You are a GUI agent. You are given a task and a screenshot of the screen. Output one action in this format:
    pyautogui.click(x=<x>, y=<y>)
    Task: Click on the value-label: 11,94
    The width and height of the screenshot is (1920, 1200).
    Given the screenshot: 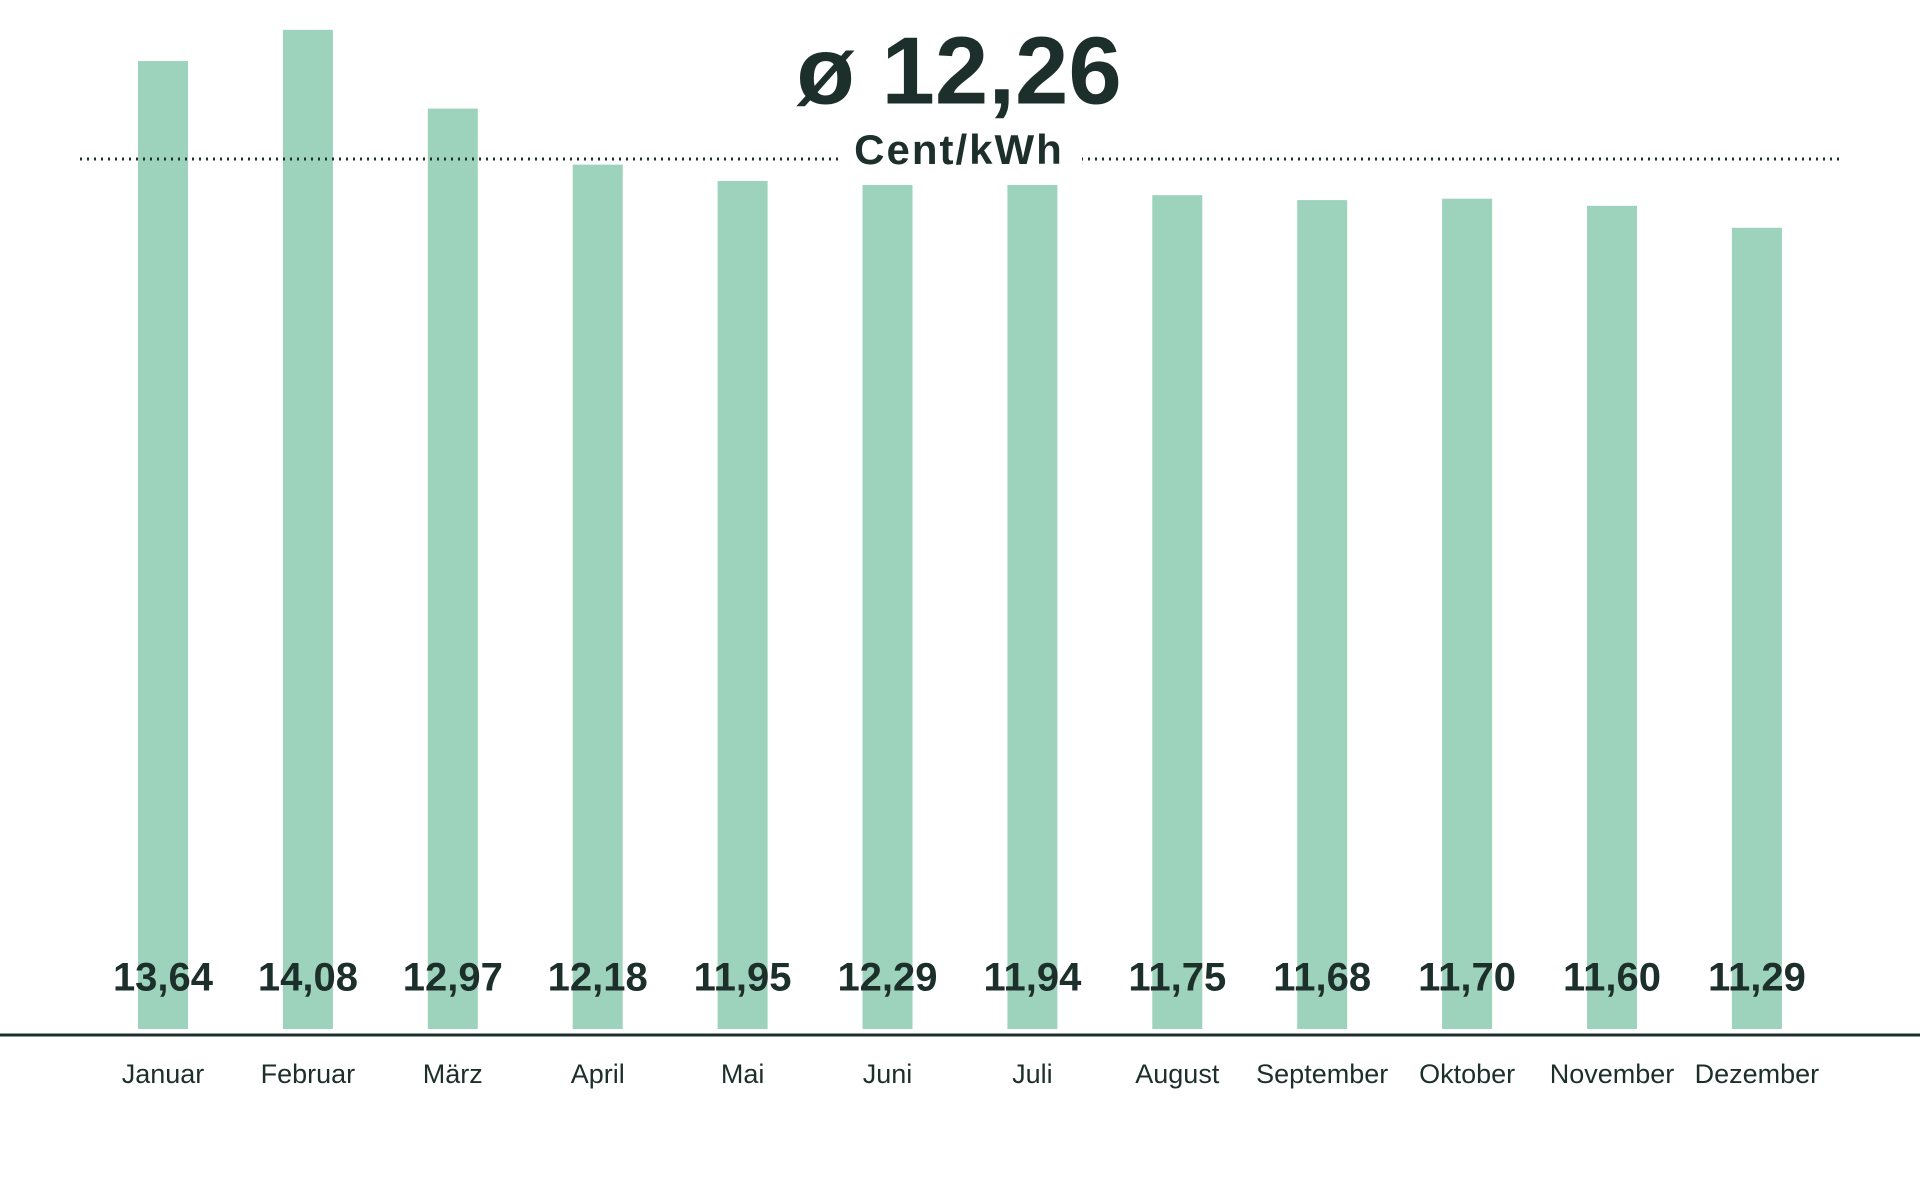 What is the action you would take?
    pyautogui.click(x=1032, y=978)
    